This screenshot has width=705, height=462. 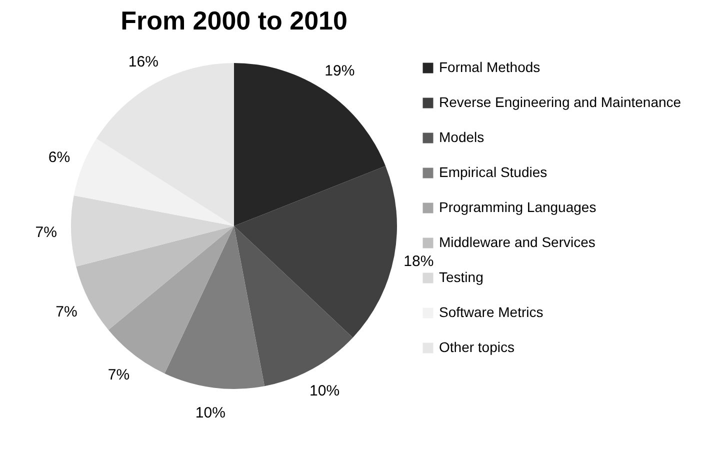 I want to click on data-label: 16%, so click(x=143, y=61).